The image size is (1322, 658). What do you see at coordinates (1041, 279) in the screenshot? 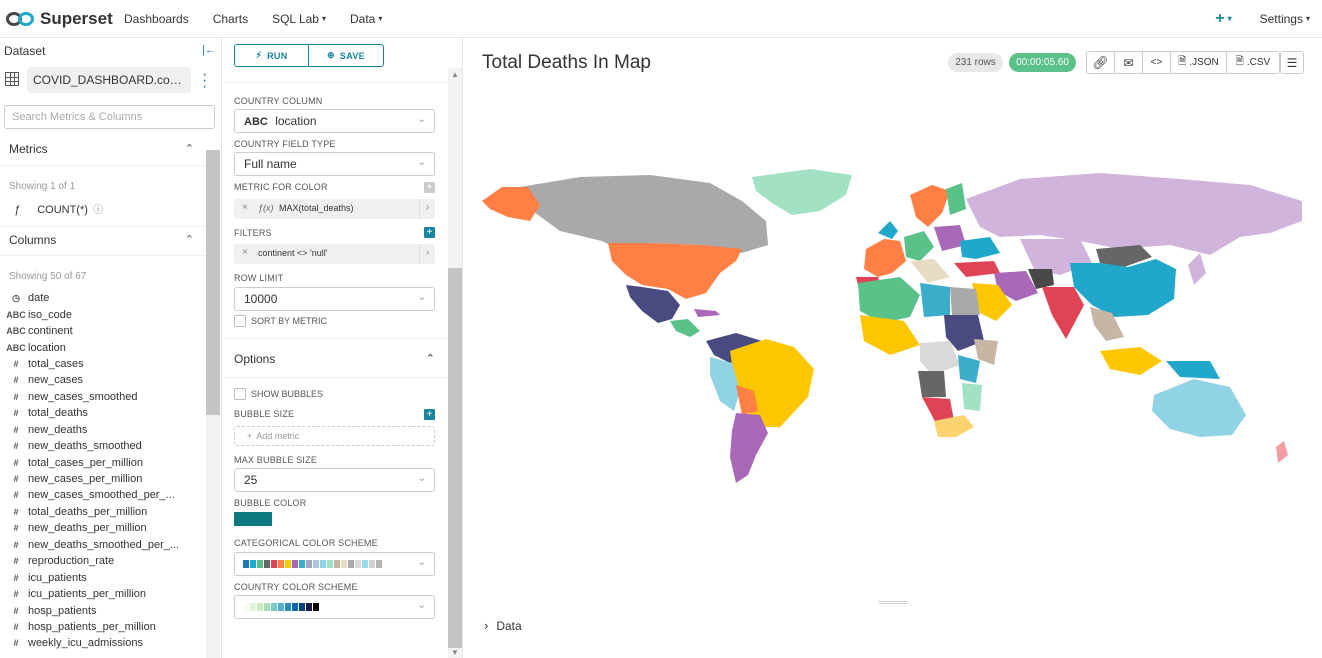
I see `map-region-afghanistan` at bounding box center [1041, 279].